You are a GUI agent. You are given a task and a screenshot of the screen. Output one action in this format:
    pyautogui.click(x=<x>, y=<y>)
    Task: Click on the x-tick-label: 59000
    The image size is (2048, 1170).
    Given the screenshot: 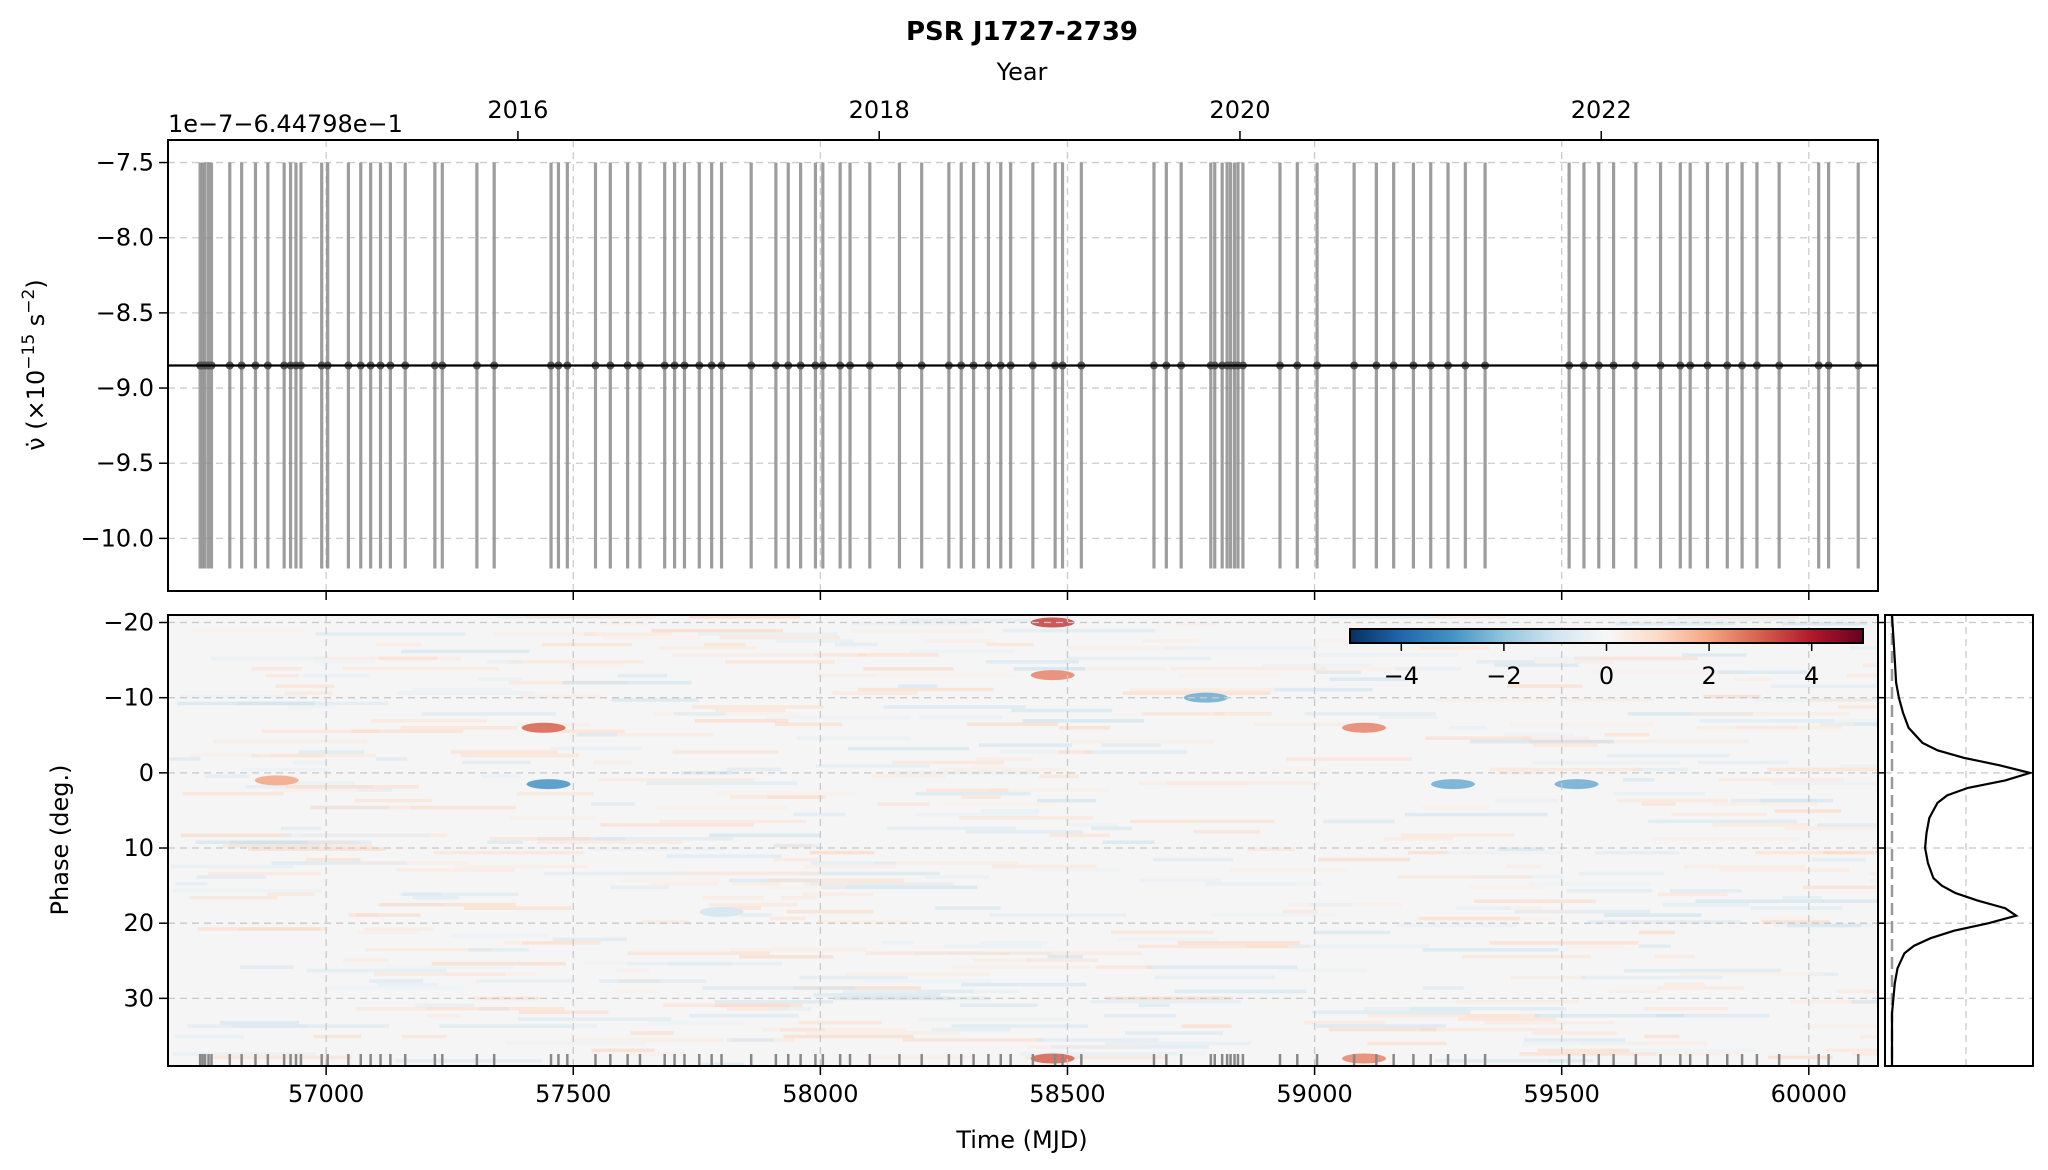 What is the action you would take?
    pyautogui.click(x=1314, y=1094)
    